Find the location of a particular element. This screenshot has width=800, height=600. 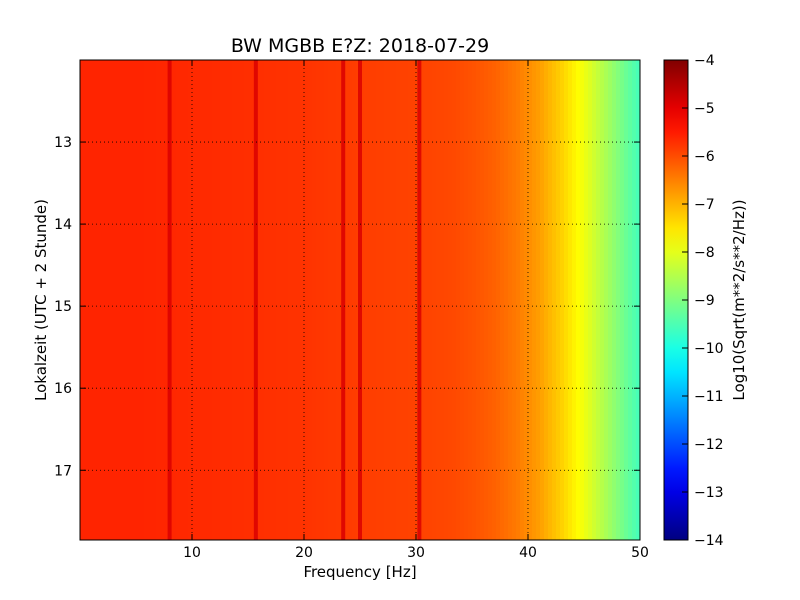

chart-title: BW MGBB E?Z: 2018-07-29 is located at coordinates (360, 46).